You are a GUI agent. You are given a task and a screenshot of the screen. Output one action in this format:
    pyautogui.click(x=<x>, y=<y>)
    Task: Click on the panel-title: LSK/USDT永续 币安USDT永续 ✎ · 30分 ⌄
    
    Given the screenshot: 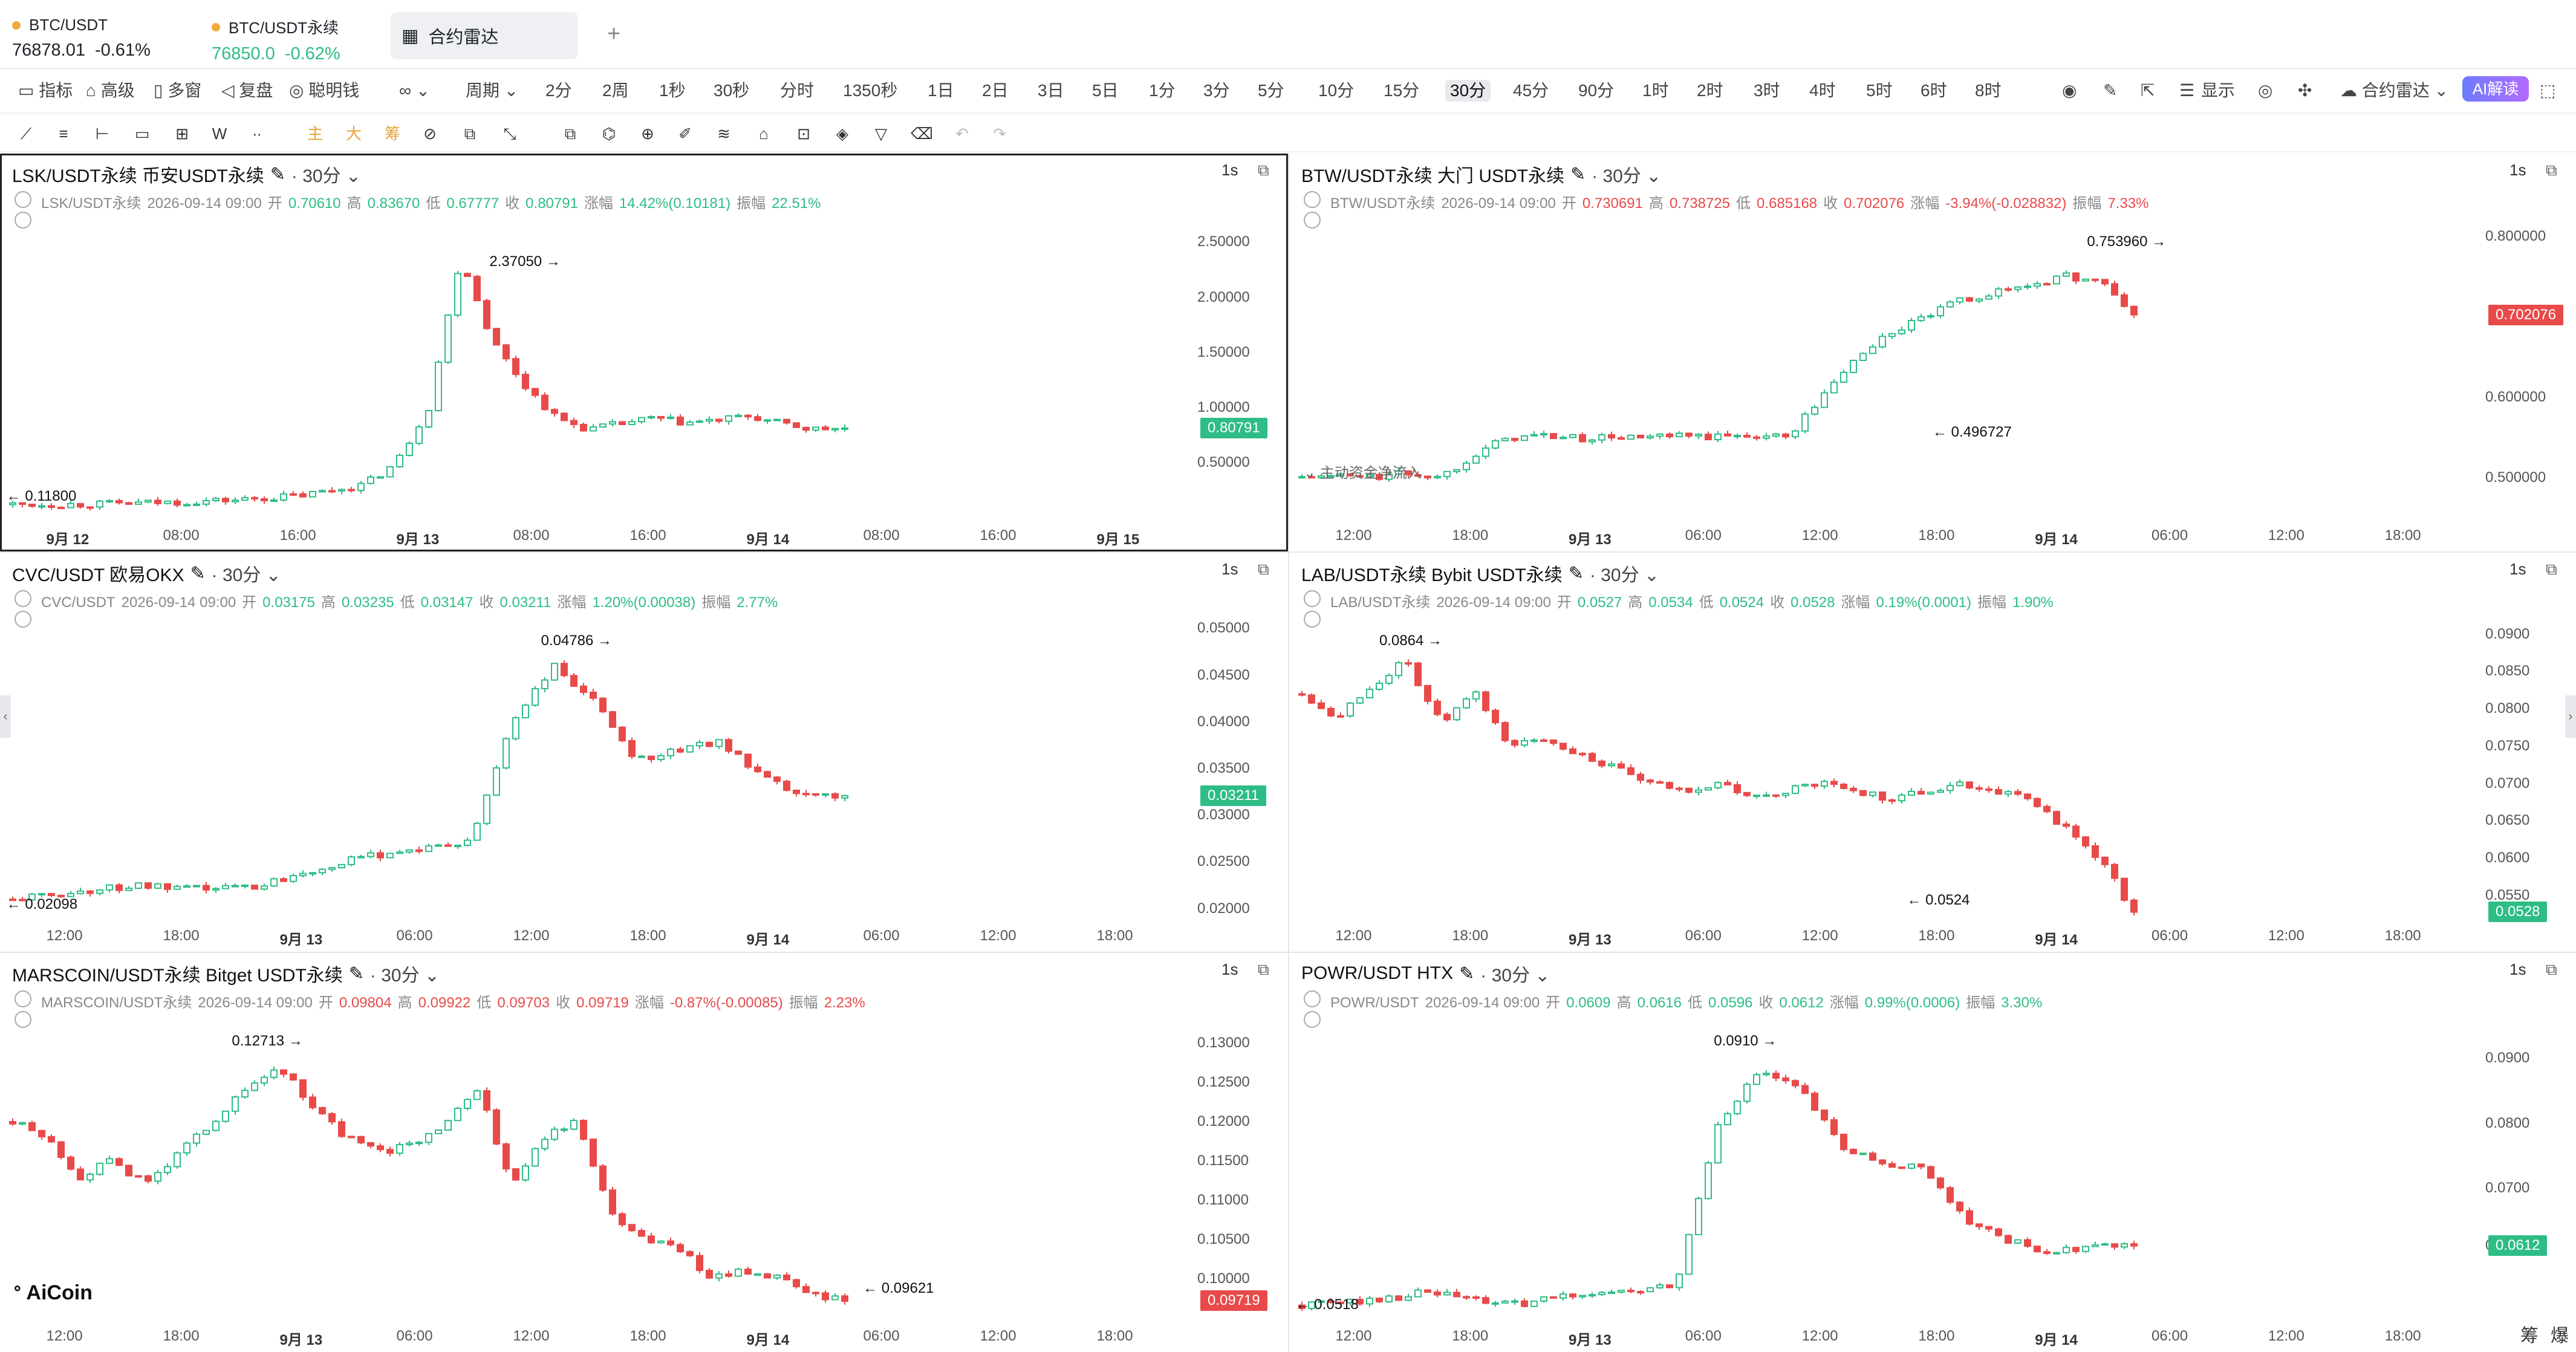 What is the action you would take?
    pyautogui.click(x=186, y=174)
    